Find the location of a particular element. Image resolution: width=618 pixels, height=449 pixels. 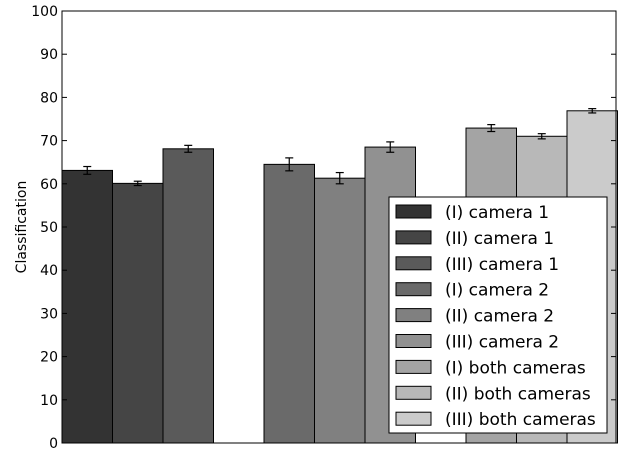

legend-item: (II) camera 1 is located at coordinates (474, 239).